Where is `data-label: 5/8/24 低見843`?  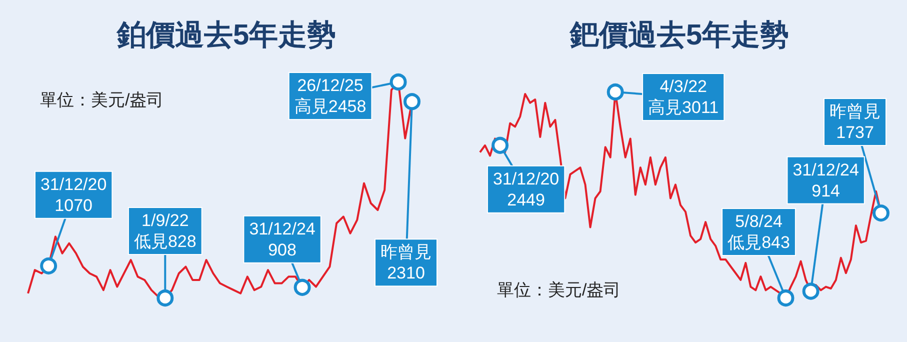
data-label: 5/8/24 低見843 is located at coordinates (759, 232).